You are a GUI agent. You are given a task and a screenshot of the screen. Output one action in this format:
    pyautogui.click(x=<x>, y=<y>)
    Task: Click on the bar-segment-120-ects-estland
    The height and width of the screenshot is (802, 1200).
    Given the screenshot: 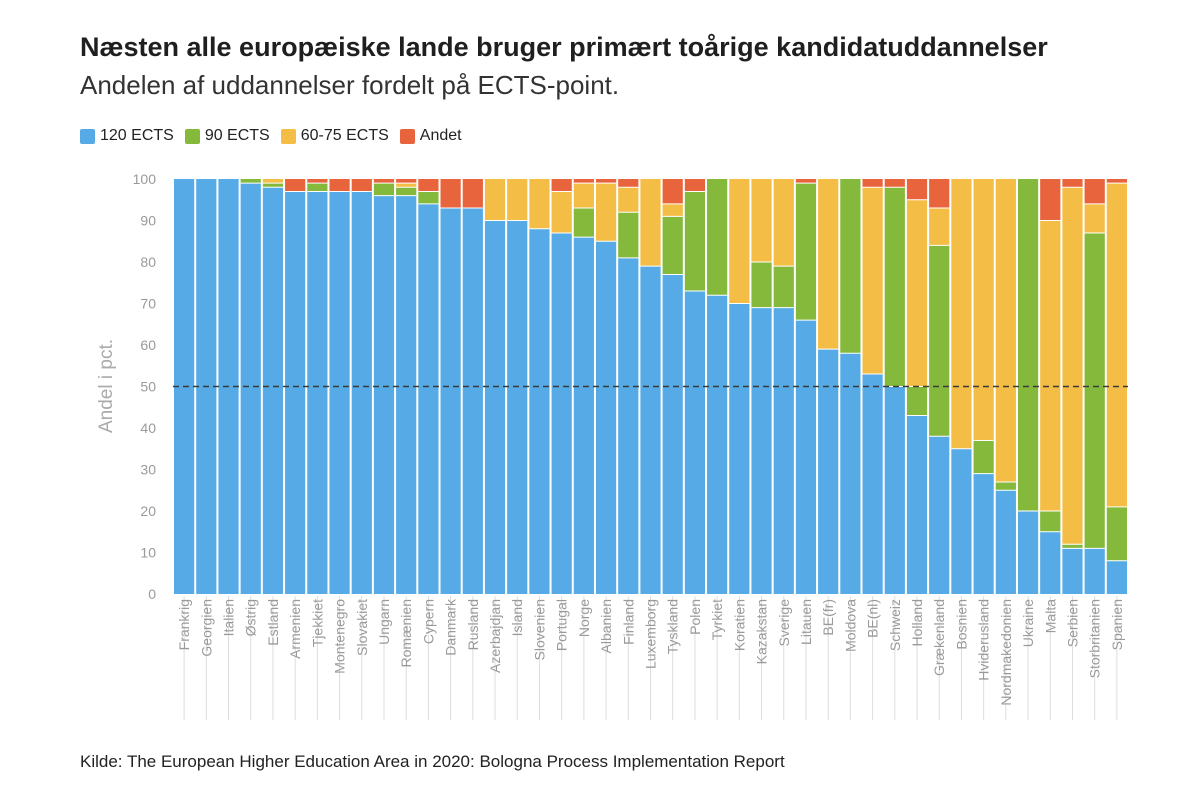 What is the action you would take?
    pyautogui.click(x=273, y=391)
    